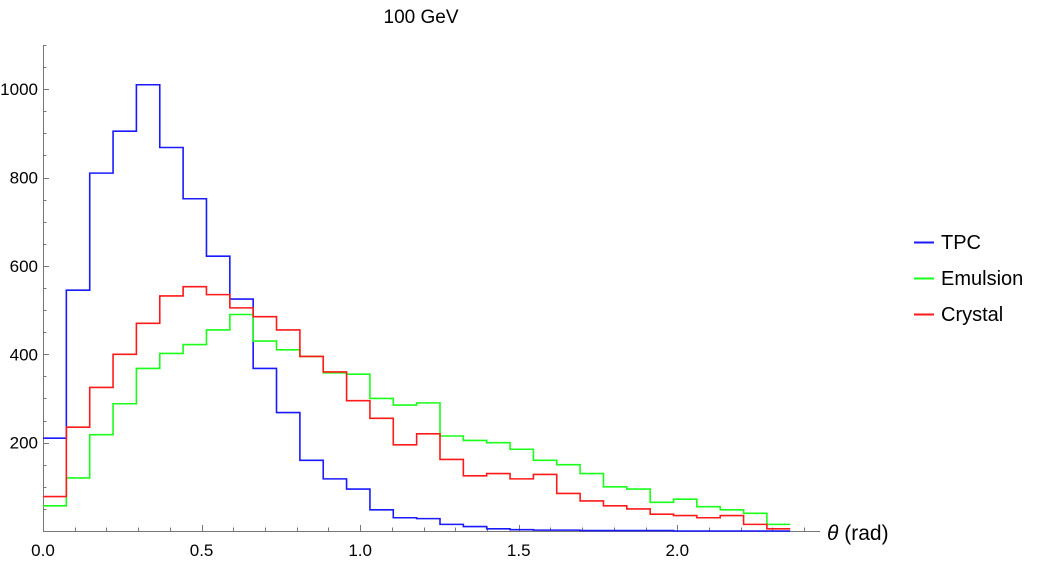 Image resolution: width=1046 pixels, height=561 pixels. I want to click on y-tick-labels: 200 400 600 800 1000, so click(19, 266).